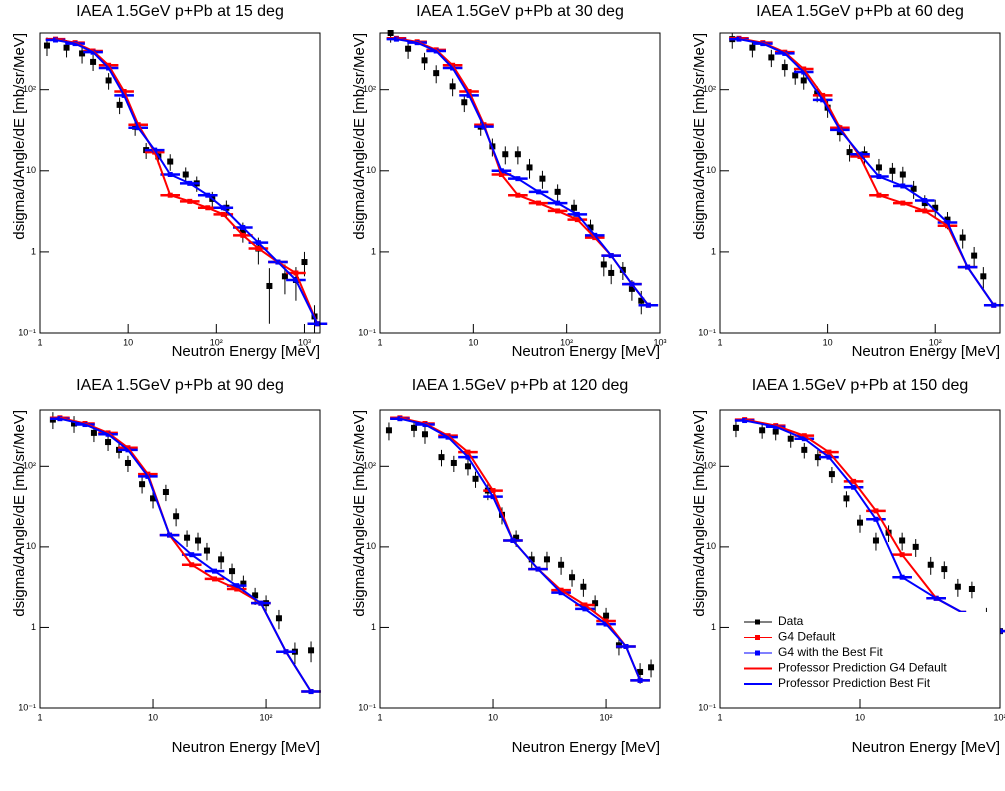 The image size is (1005, 791). I want to click on legend-label: G4 with the Best Fit, so click(830, 652).